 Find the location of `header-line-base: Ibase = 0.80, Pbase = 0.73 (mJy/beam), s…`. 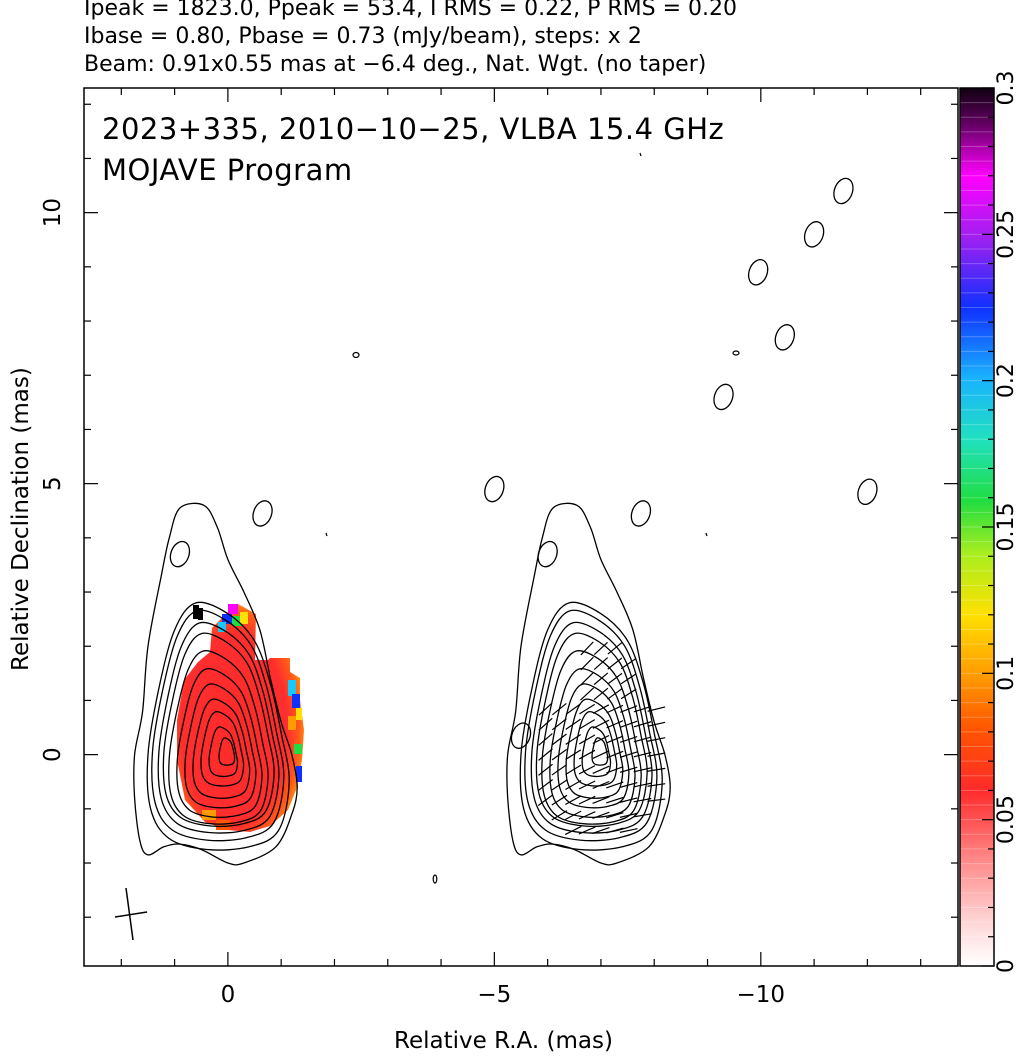

header-line-base: Ibase = 0.80, Pbase = 0.73 (mJy/beam), s… is located at coordinates (363, 36).